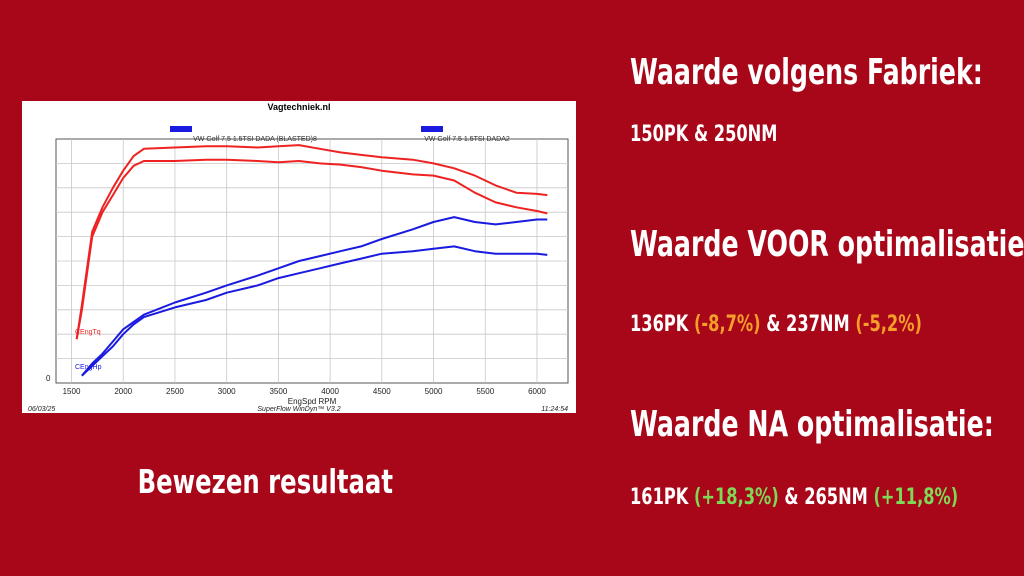  I want to click on after-nm-pct: (+11,8%), so click(916, 497).